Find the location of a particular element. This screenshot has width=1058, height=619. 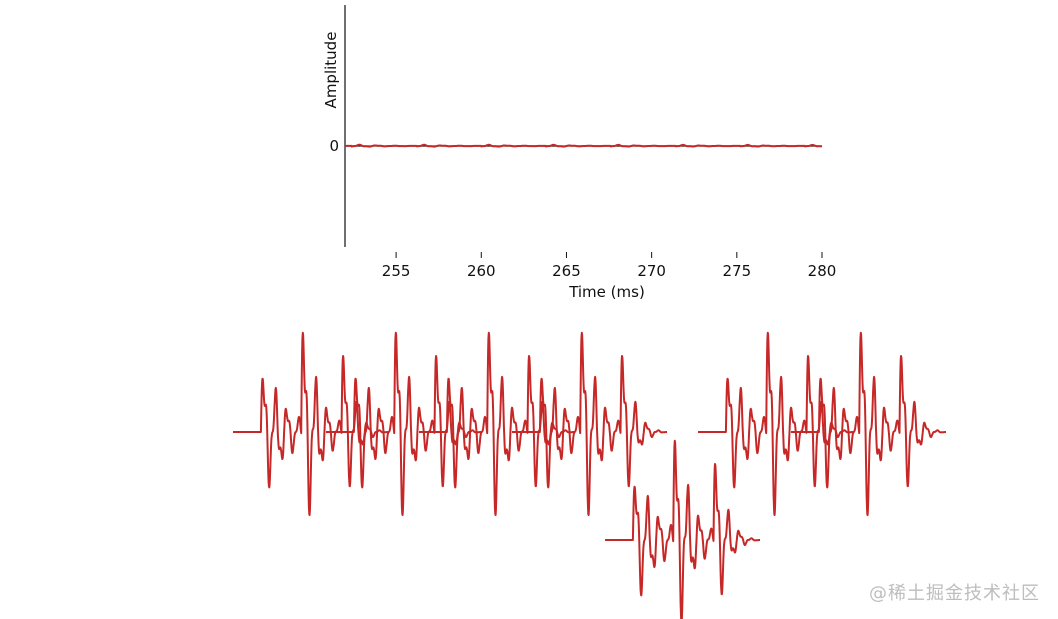

top-series-line is located at coordinates (583, 145).